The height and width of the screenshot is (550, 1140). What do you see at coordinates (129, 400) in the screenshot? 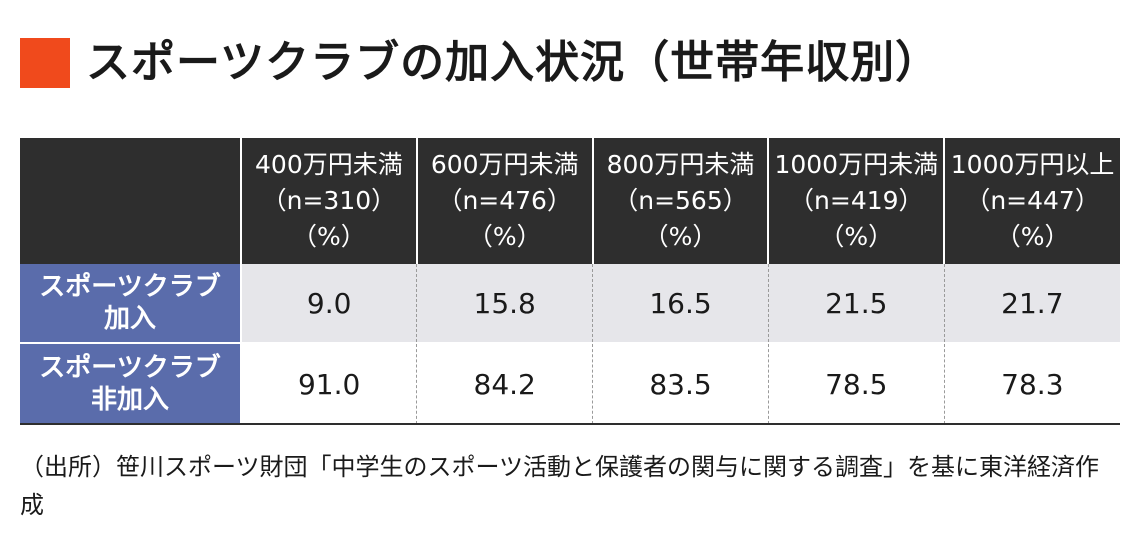
I see `row-label-line: 非加入` at bounding box center [129, 400].